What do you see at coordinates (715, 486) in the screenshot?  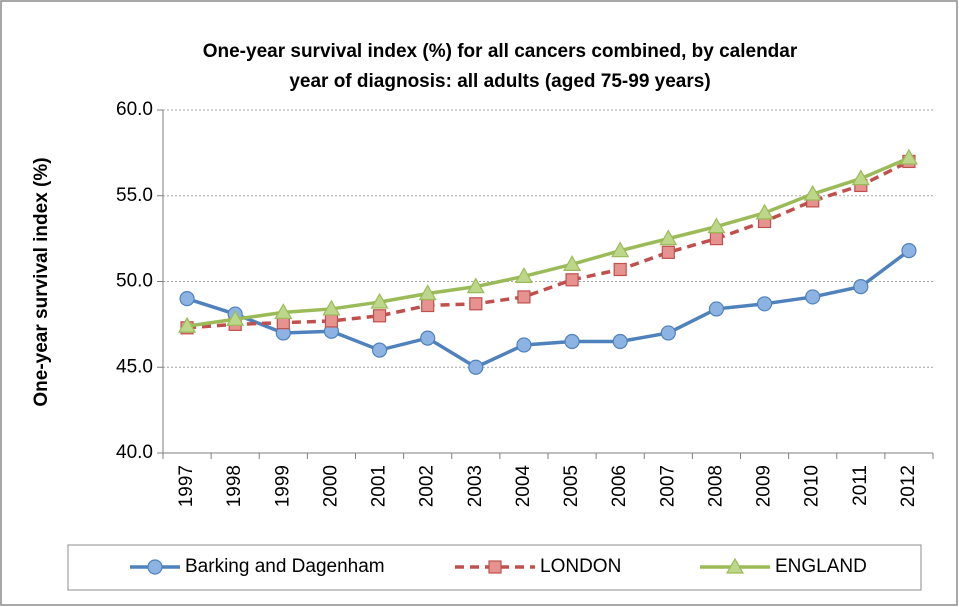 I see `x-tick-label: 2008` at bounding box center [715, 486].